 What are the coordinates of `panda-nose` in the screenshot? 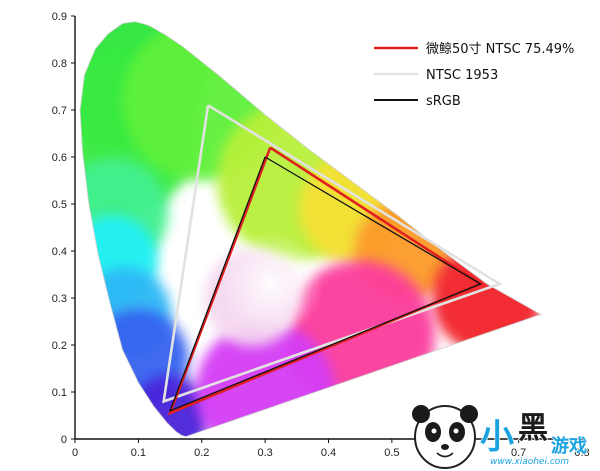 It's located at (445, 447).